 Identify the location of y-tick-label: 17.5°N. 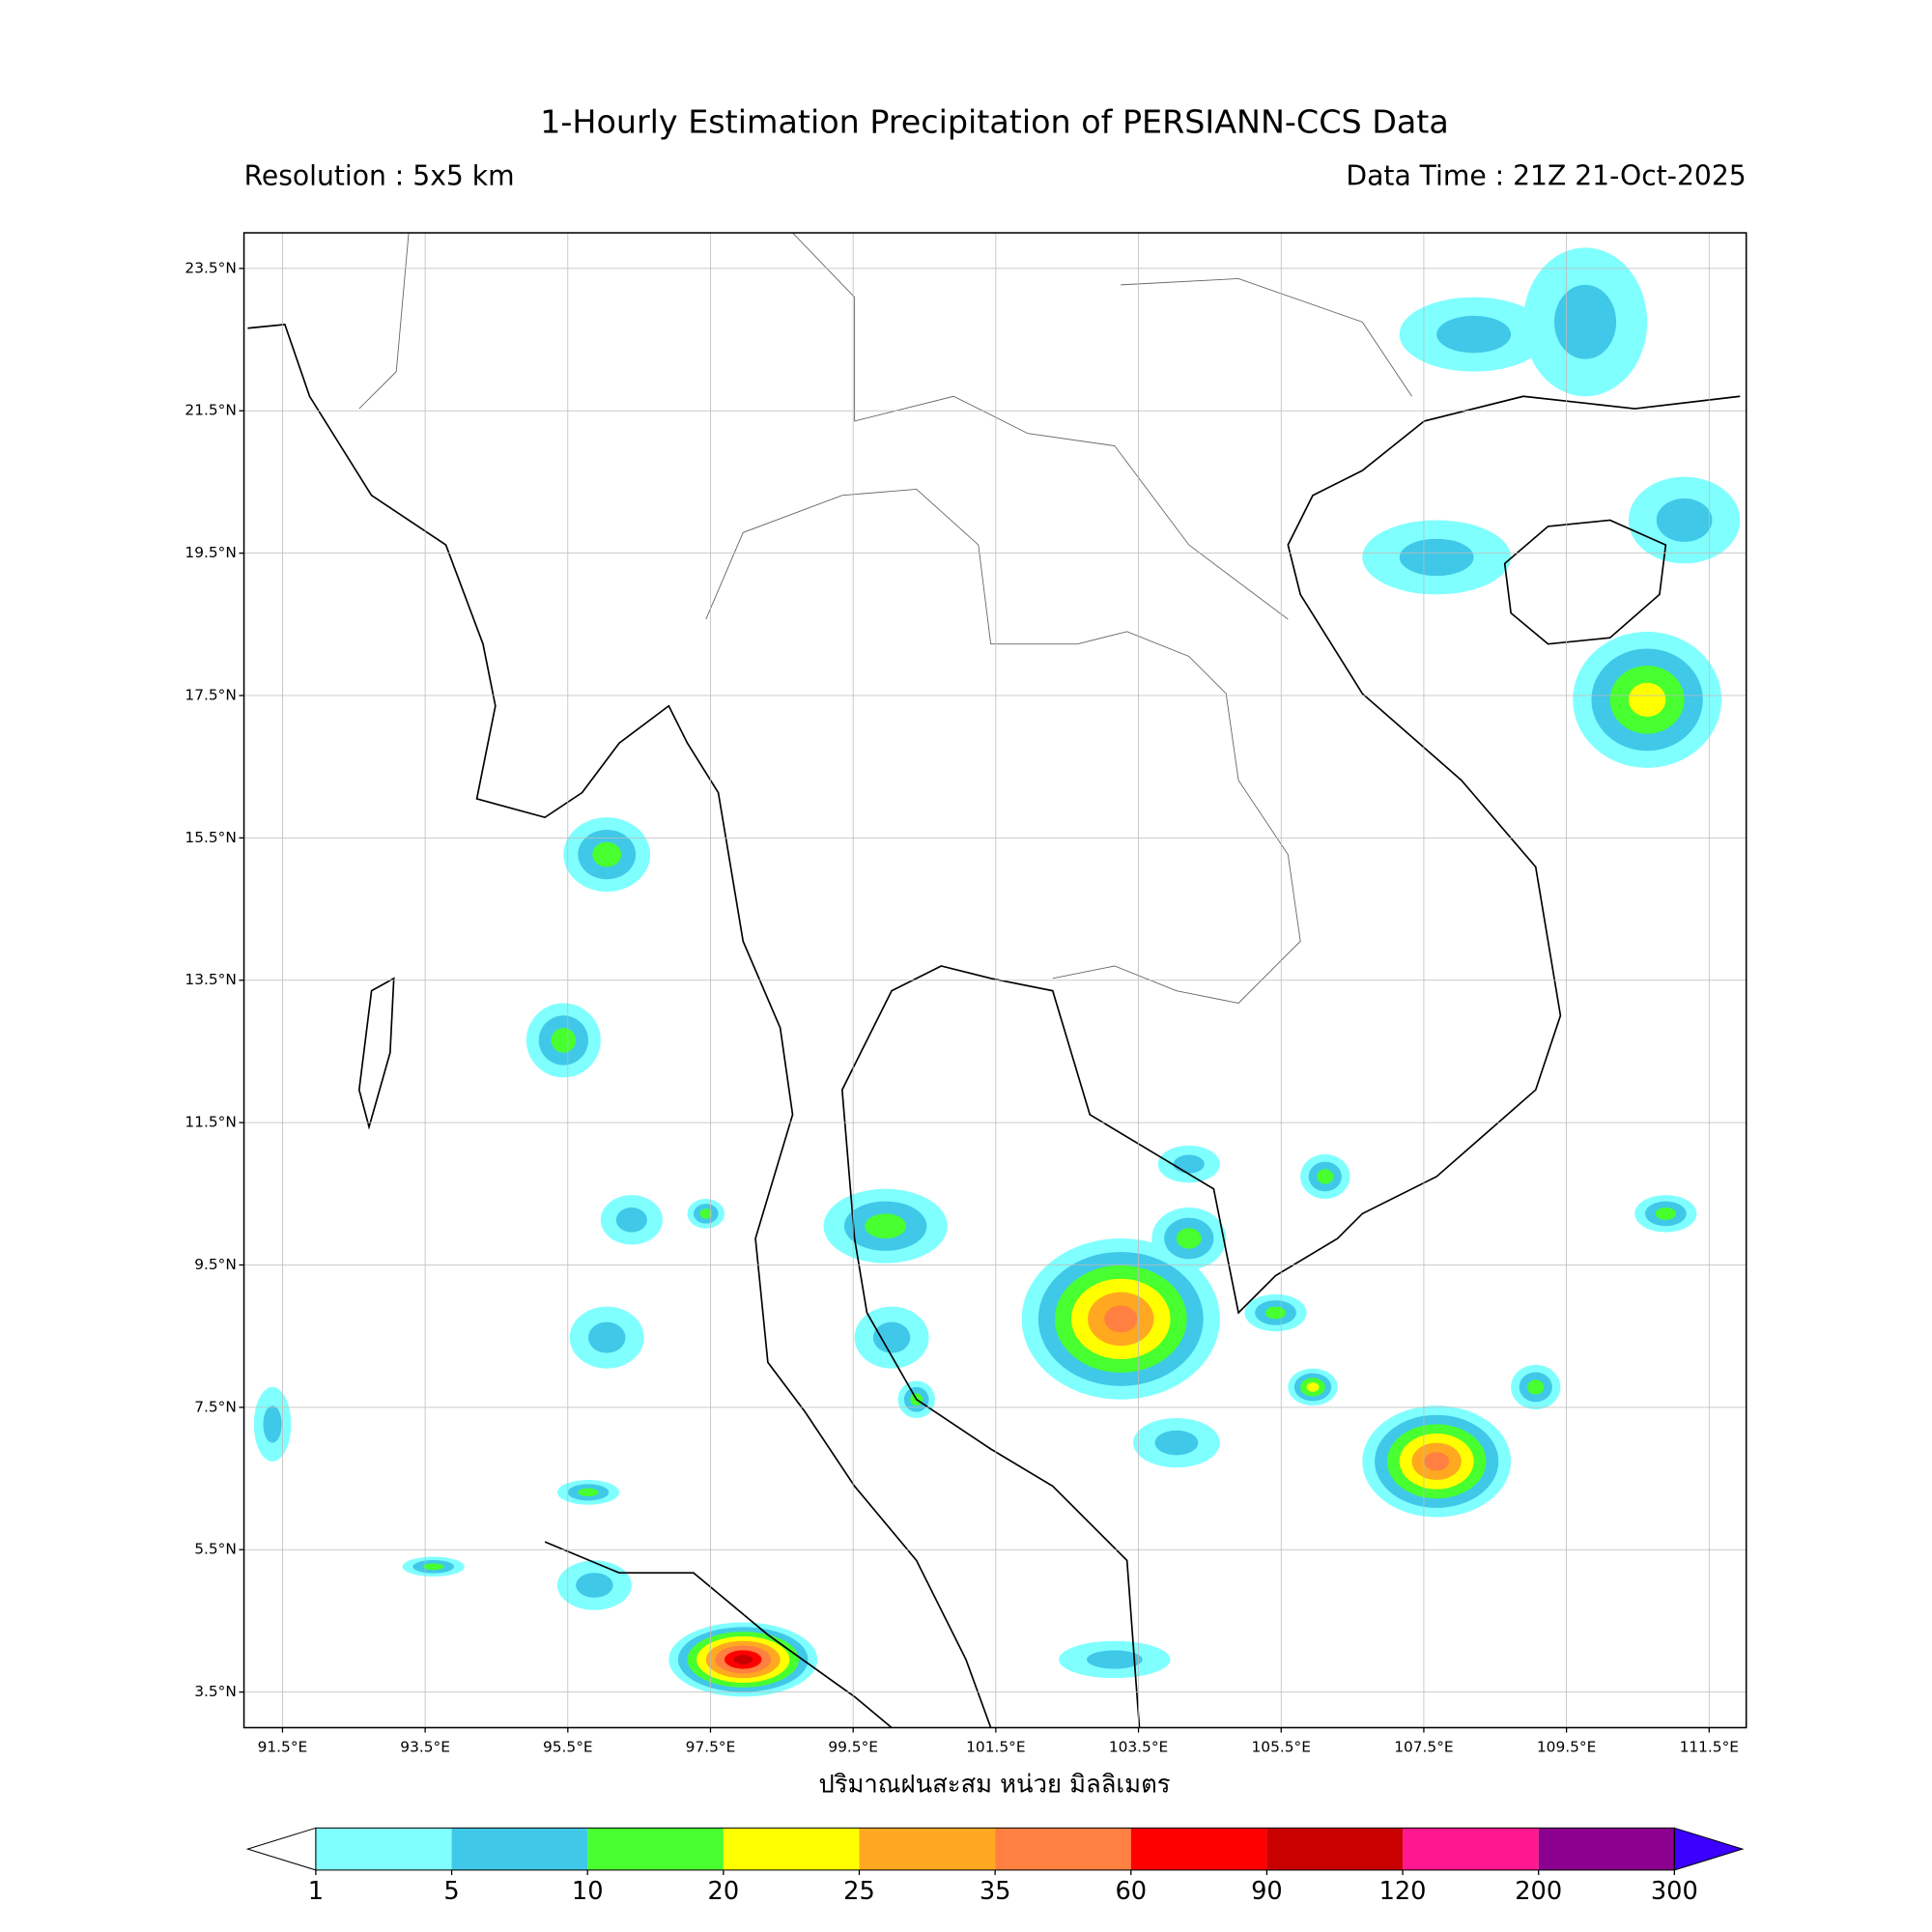
(210, 694).